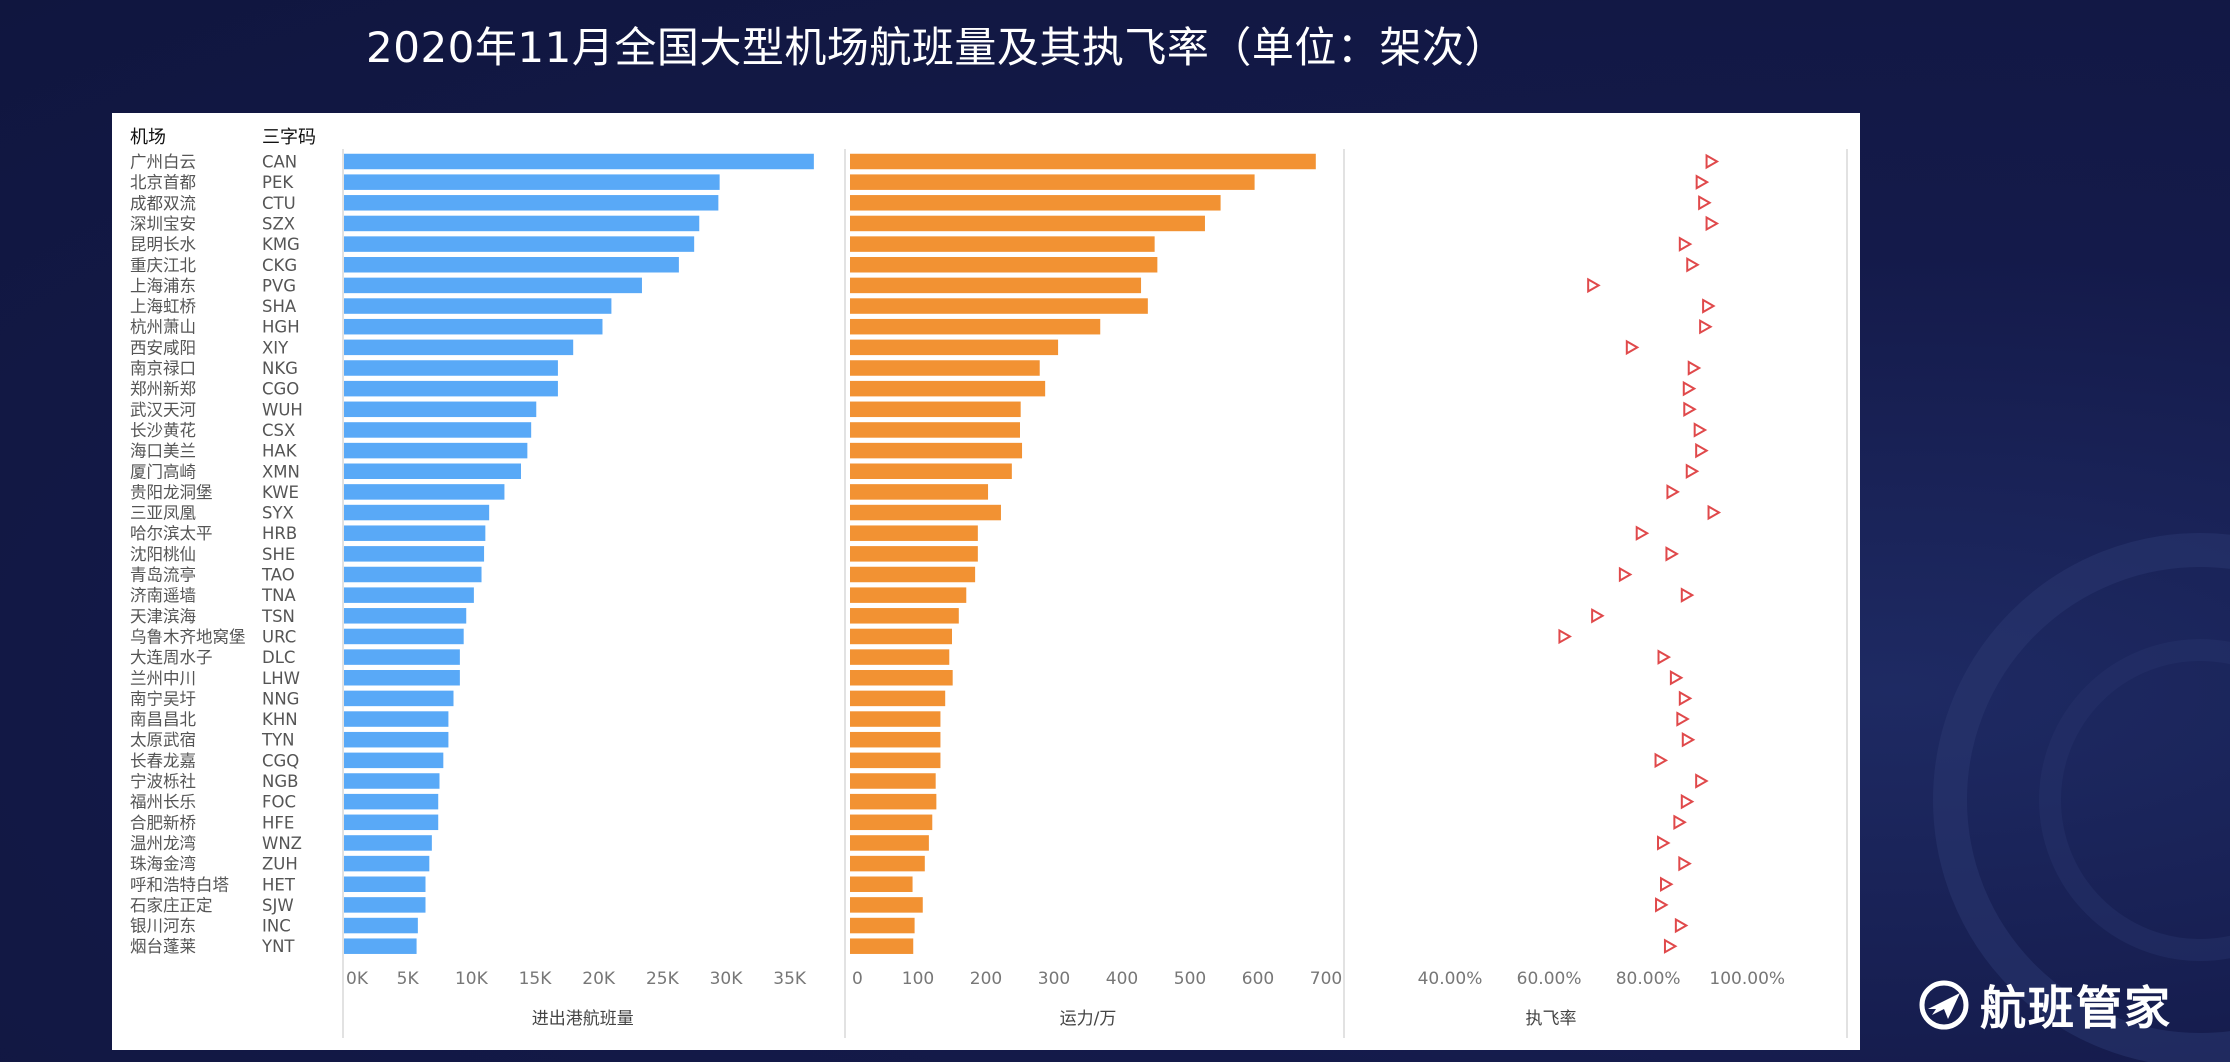 The width and height of the screenshot is (2230, 1062). Describe the element at coordinates (279, 162) in the screenshot. I see `code-label: CAN` at that location.